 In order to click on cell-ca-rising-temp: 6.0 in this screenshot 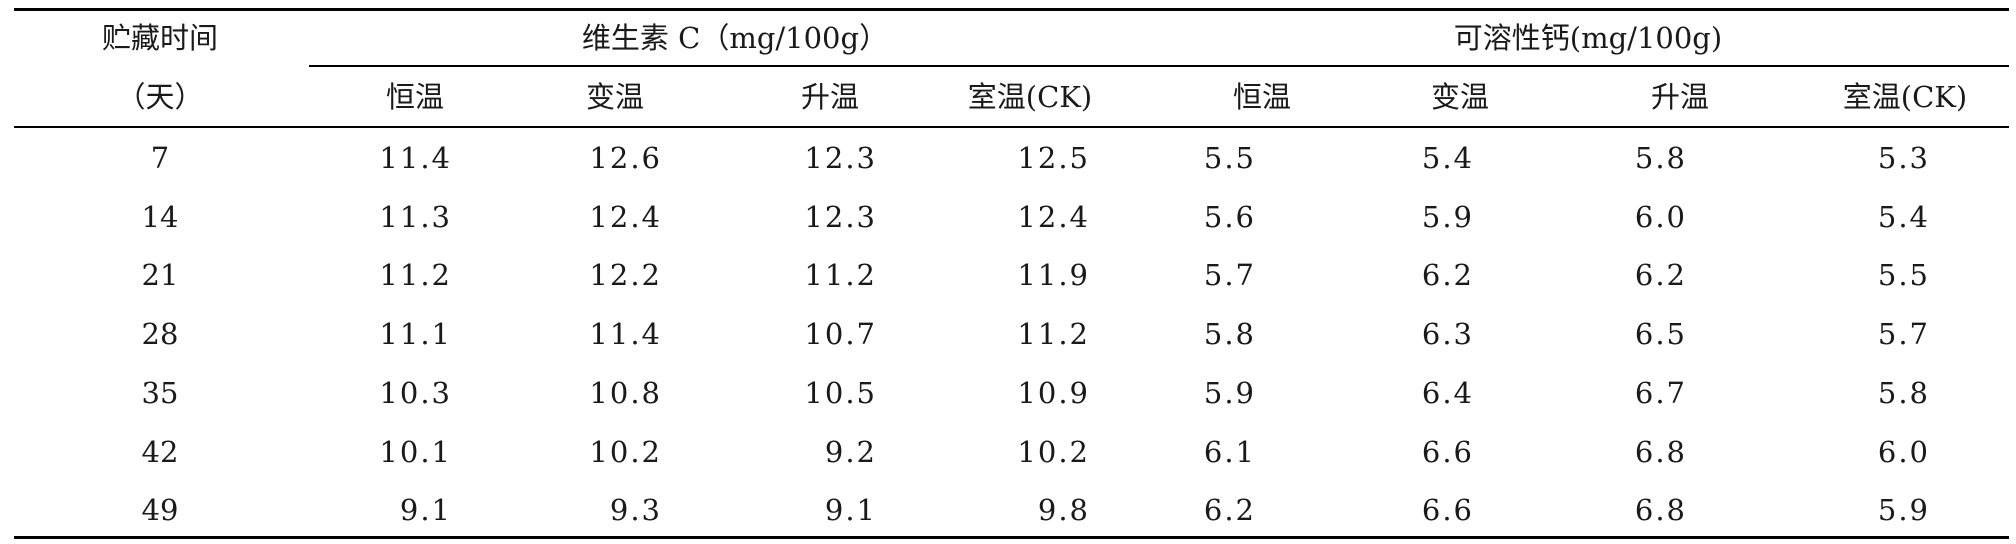, I will do `click(1660, 217)`.